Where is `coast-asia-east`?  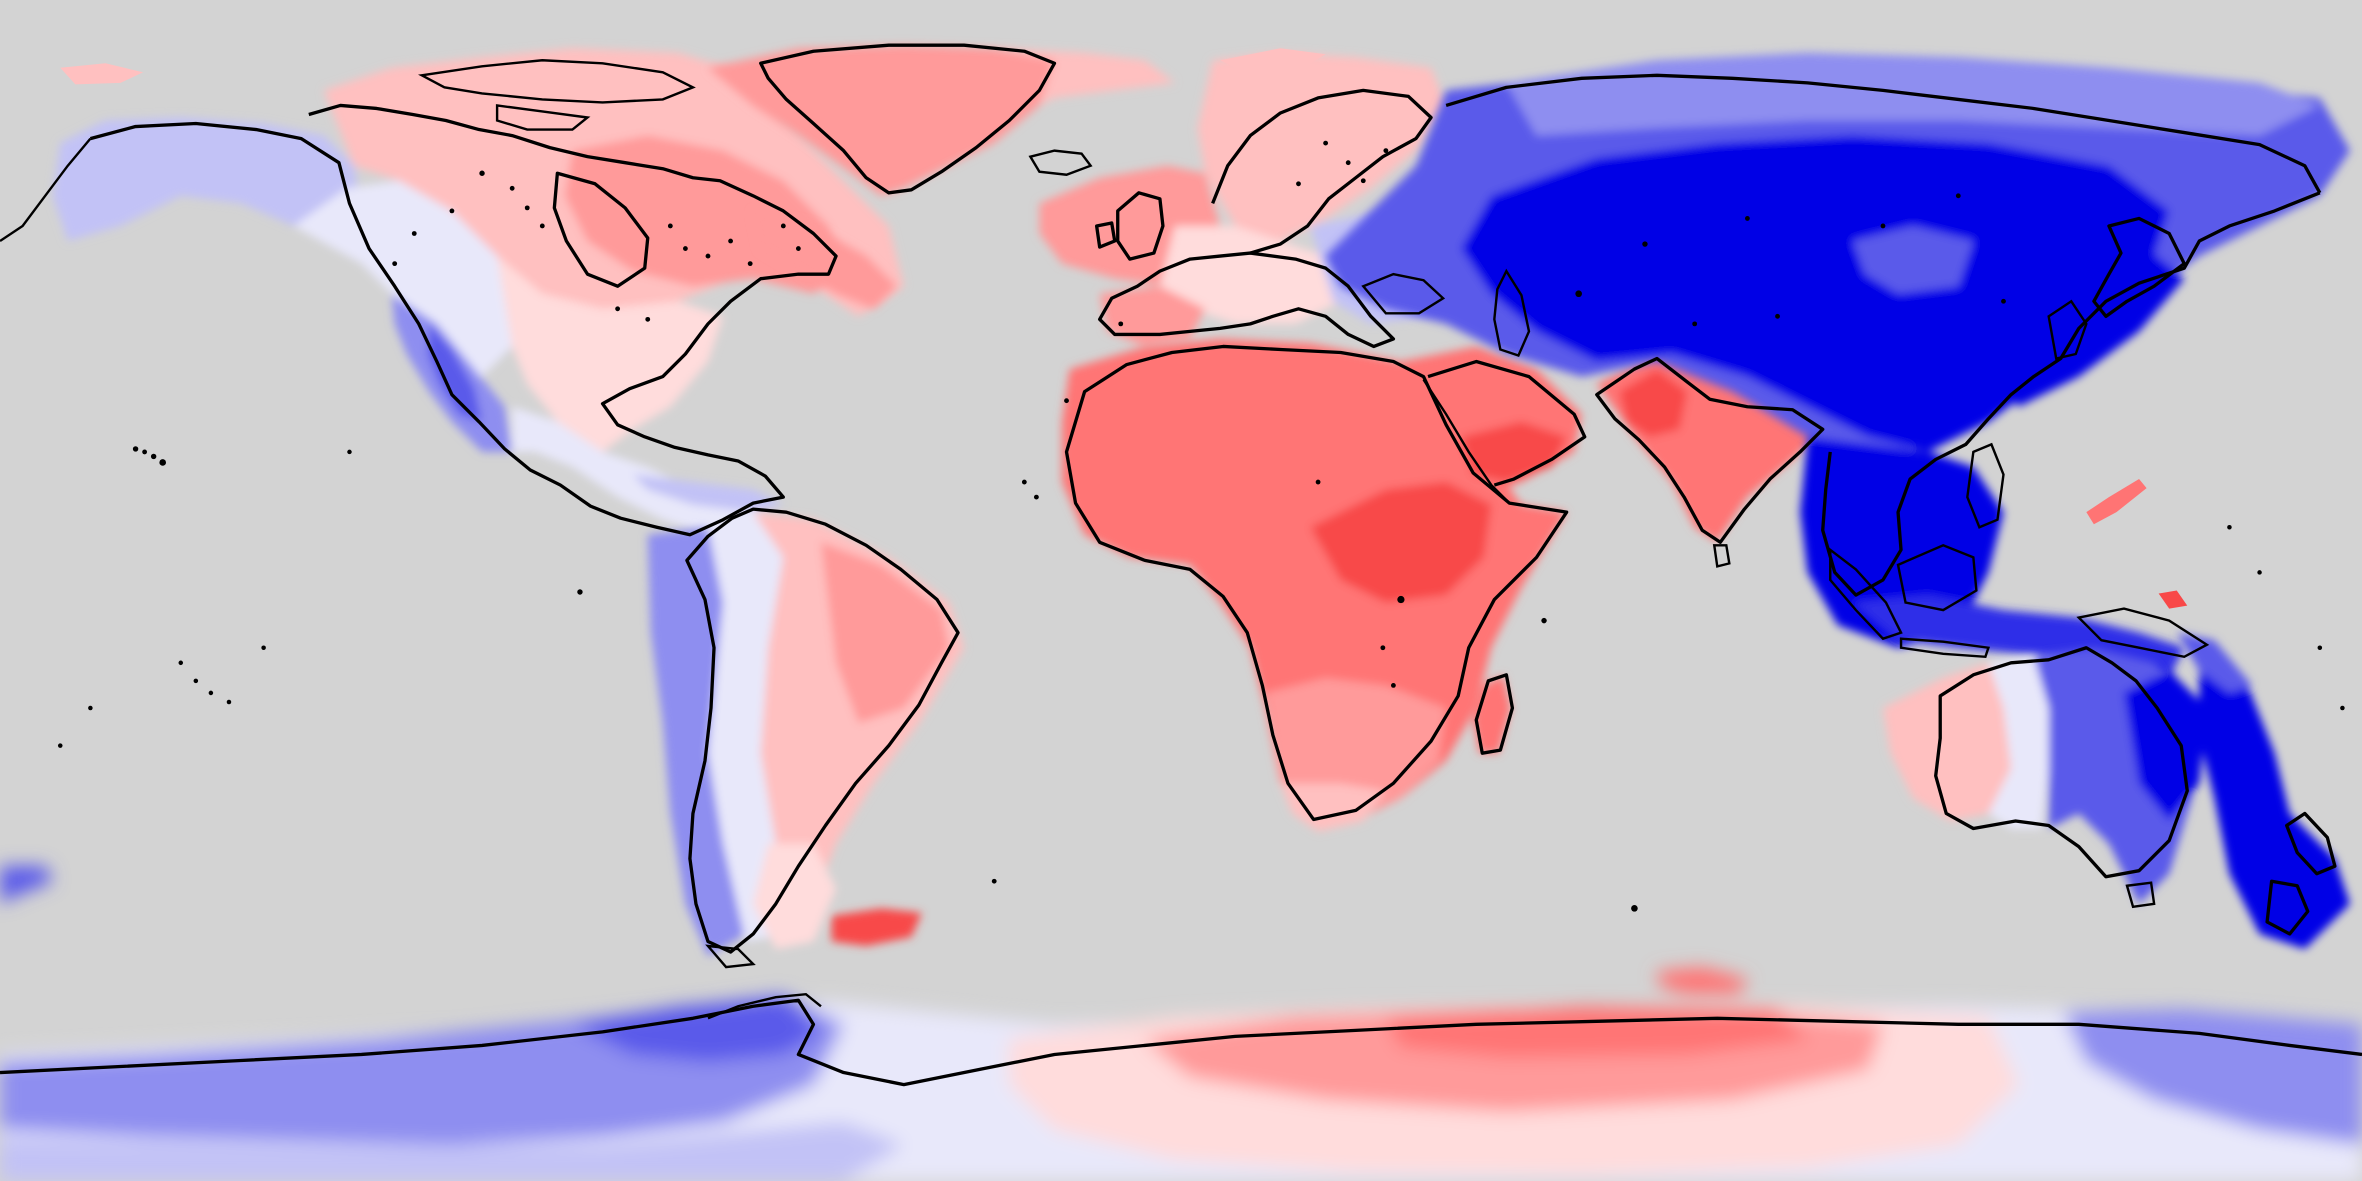
coast-asia-east is located at coordinates (2071, 394).